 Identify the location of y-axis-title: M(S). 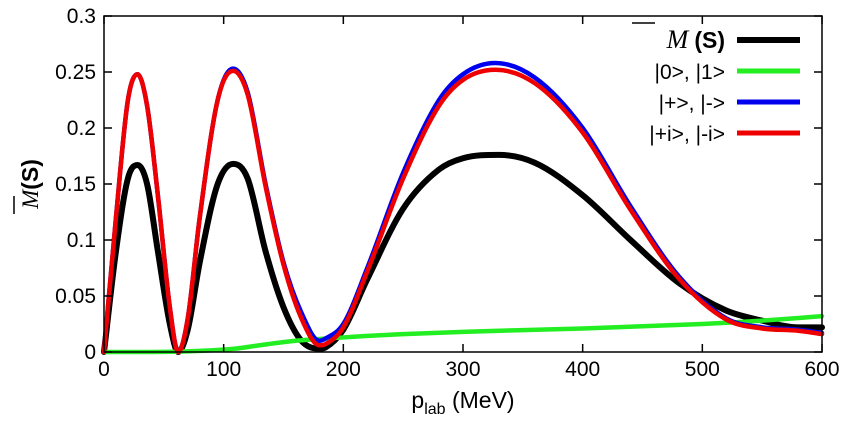
(28, 186).